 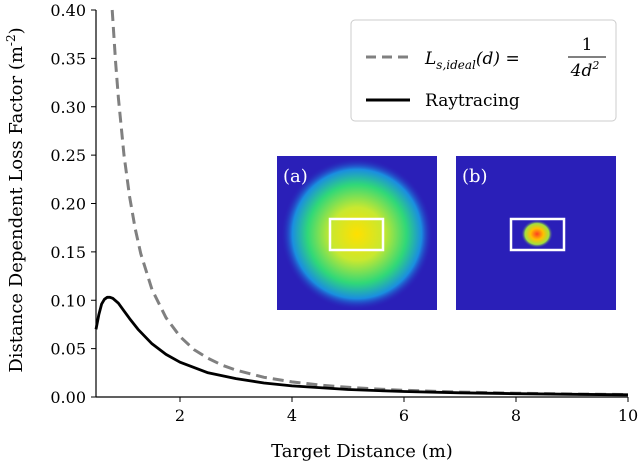 I want to click on legend-ideal-denominator: 4d2, so click(x=585, y=70).